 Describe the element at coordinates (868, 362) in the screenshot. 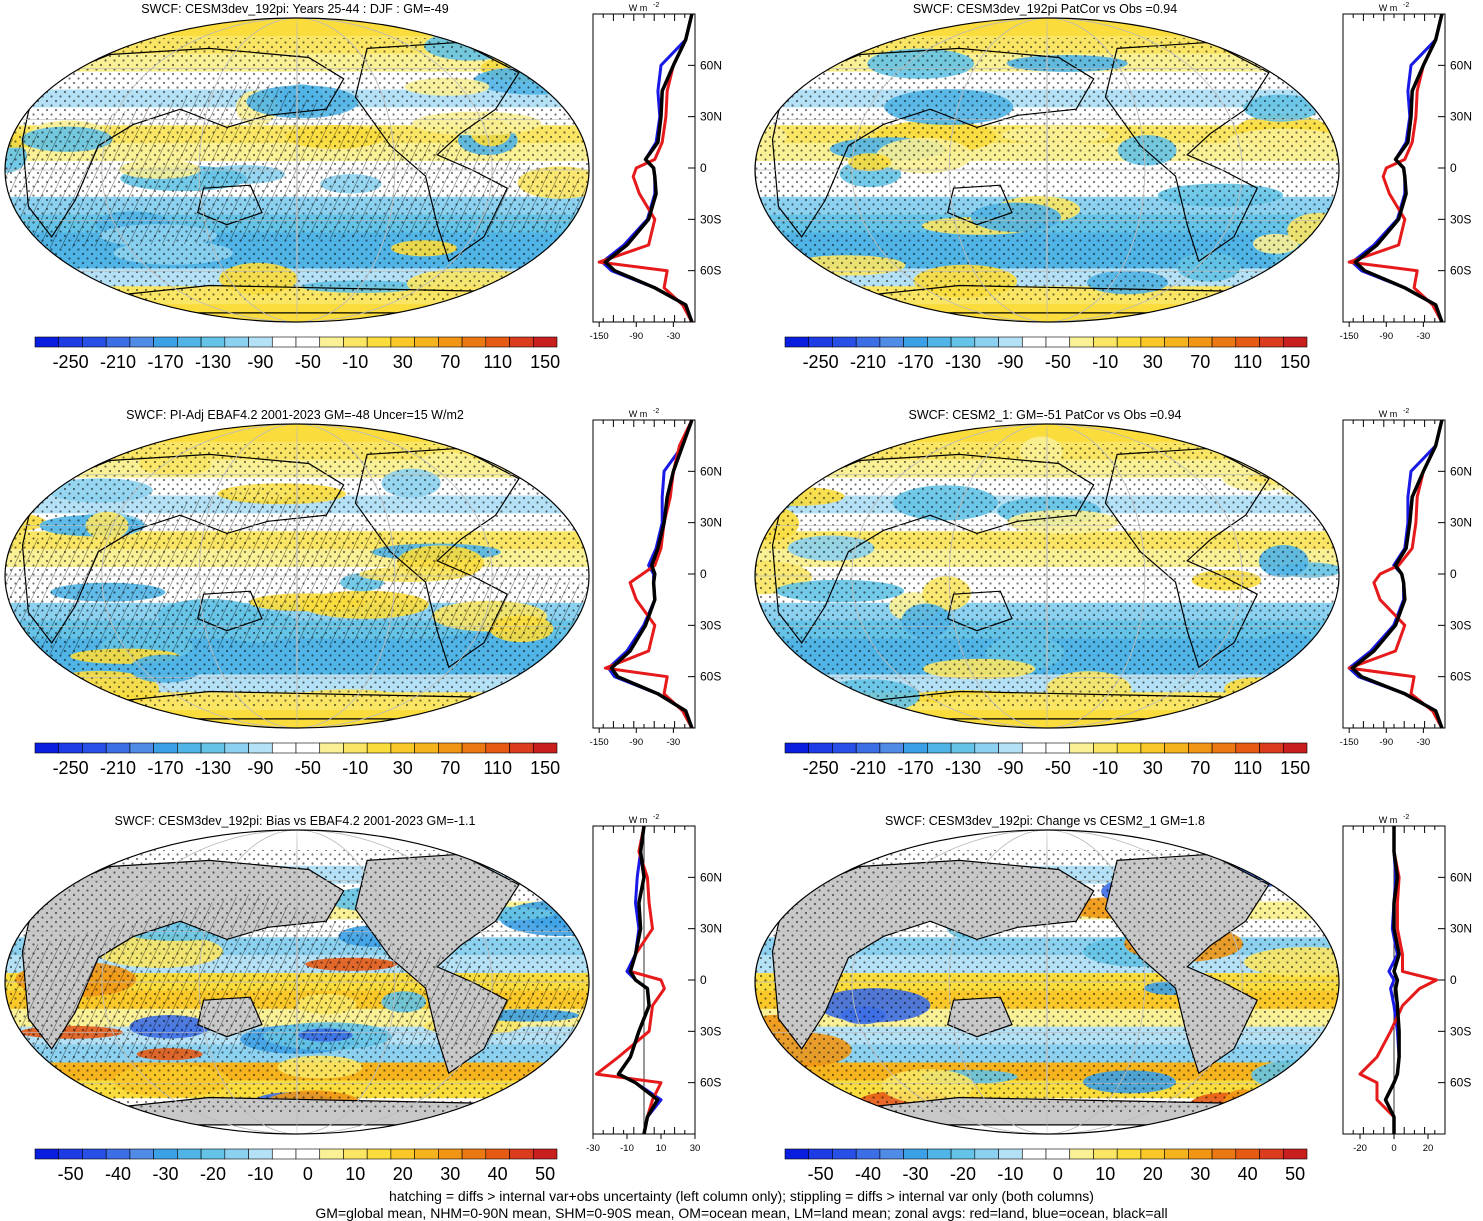

I see `colorbar-label: -210` at that location.